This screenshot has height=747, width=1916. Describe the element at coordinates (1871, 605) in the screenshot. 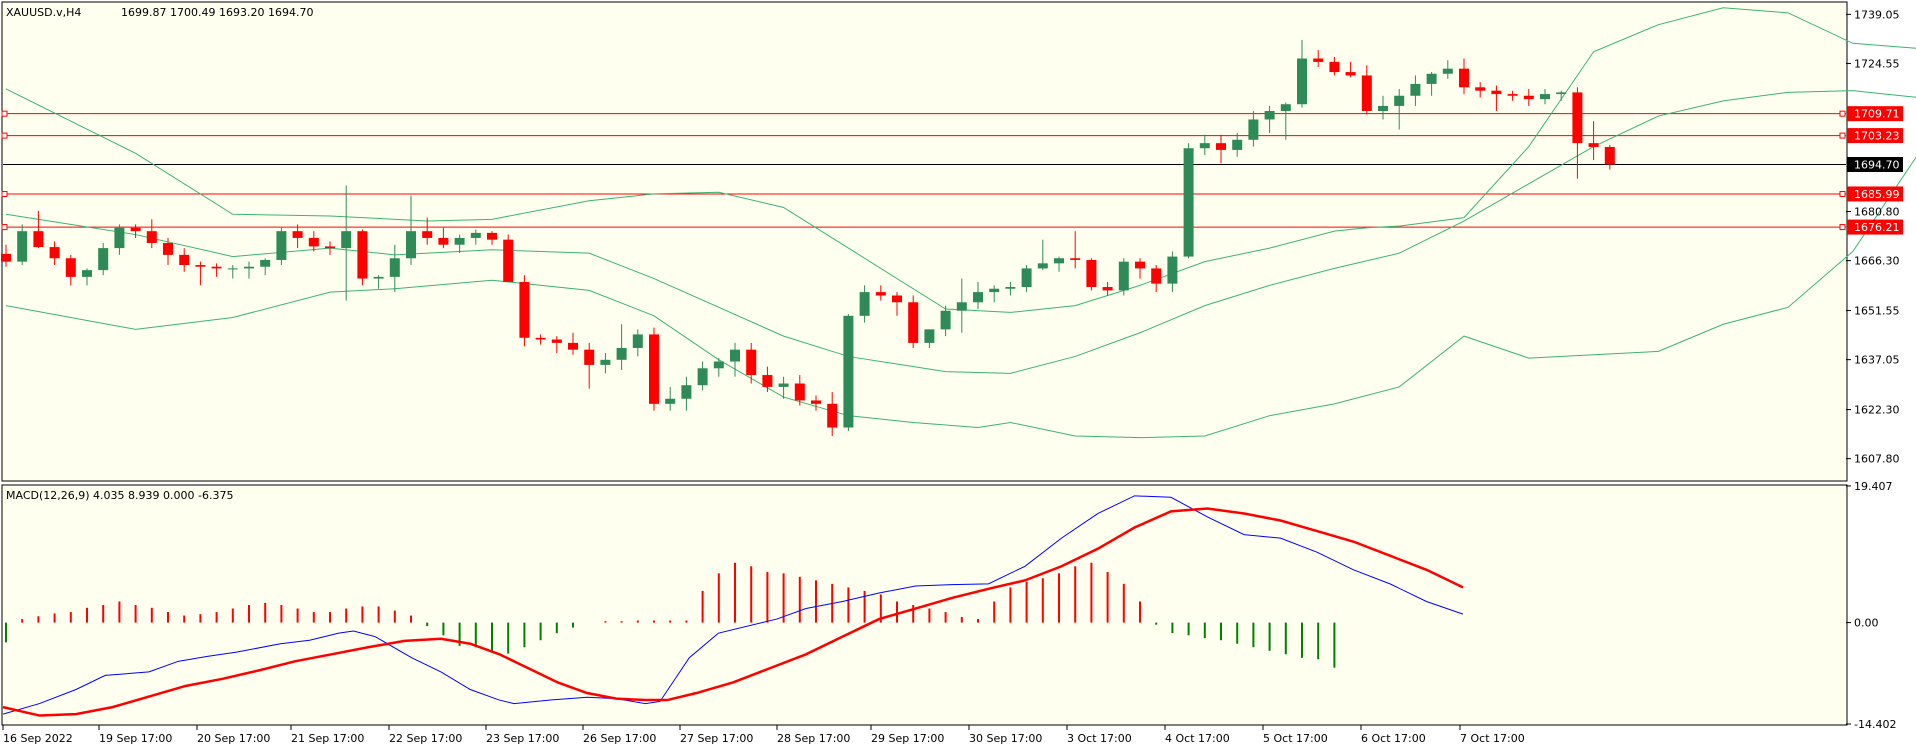

I see `macd-axis: 19.407 0.00 -14.402` at that location.